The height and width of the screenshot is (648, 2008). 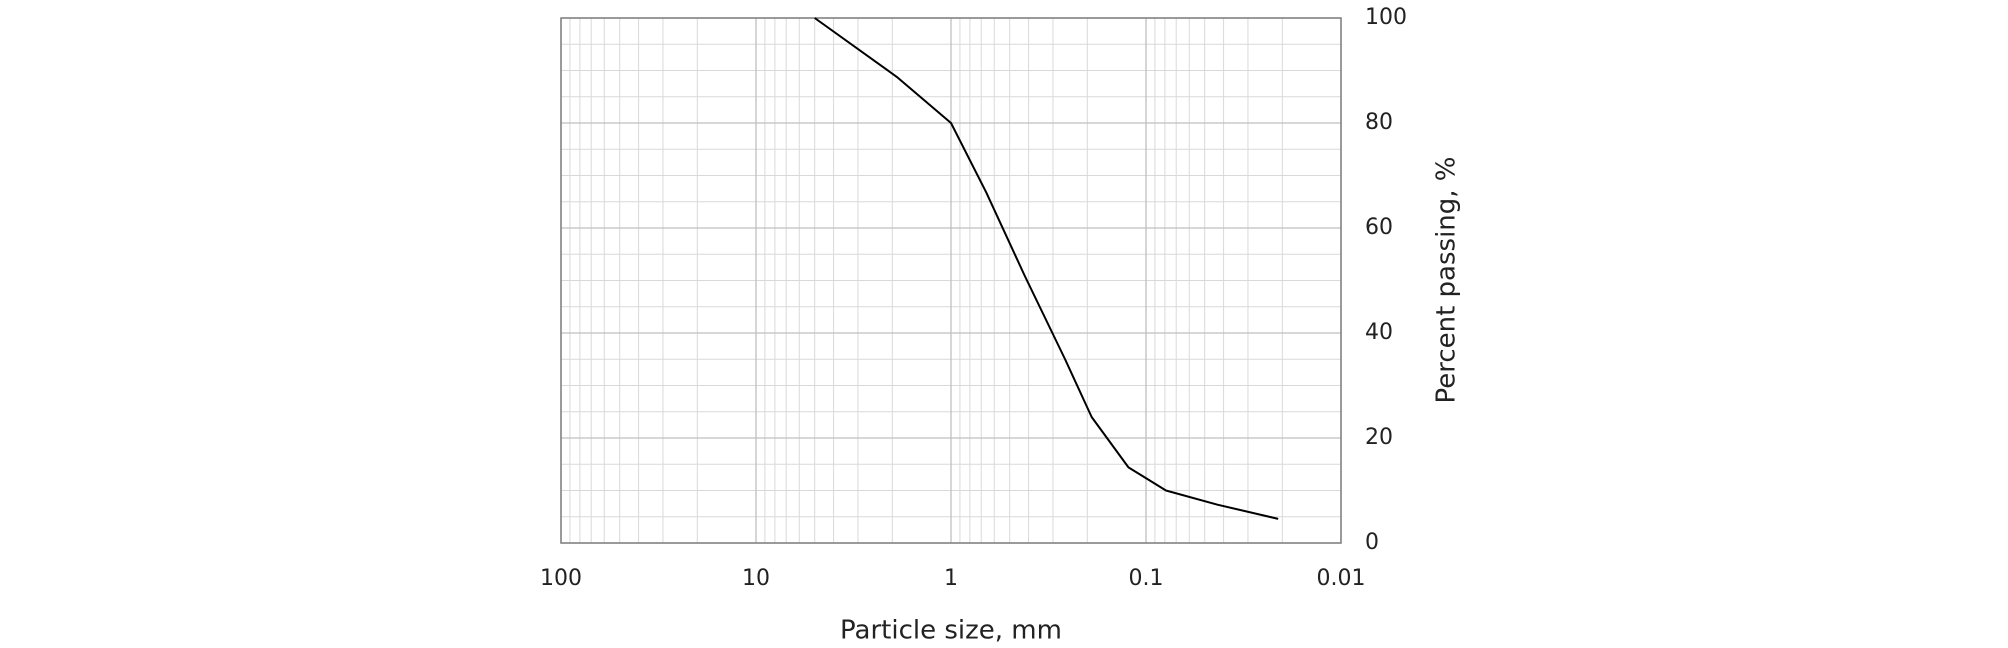 What do you see at coordinates (756, 578) in the screenshot?
I see `x-tick-label: 10` at bounding box center [756, 578].